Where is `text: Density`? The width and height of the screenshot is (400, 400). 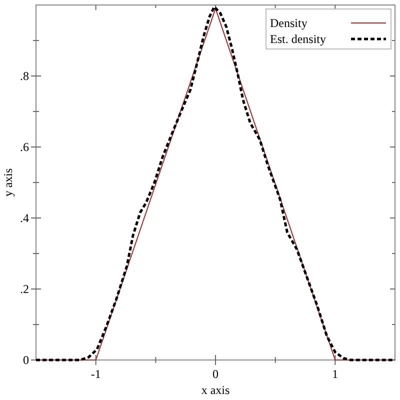 text: Density is located at coordinates (289, 23).